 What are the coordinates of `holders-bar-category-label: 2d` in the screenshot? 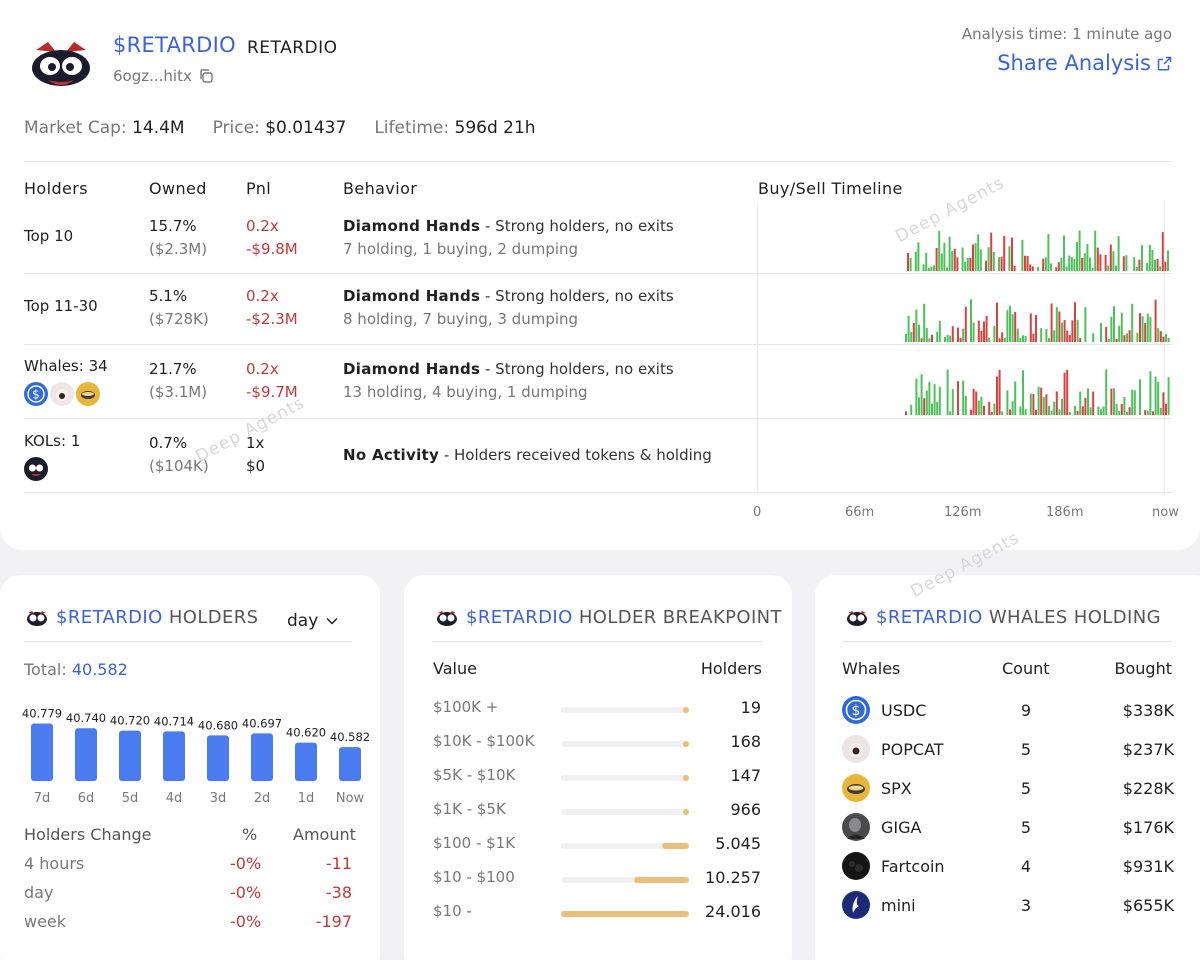 It's located at (262, 798).